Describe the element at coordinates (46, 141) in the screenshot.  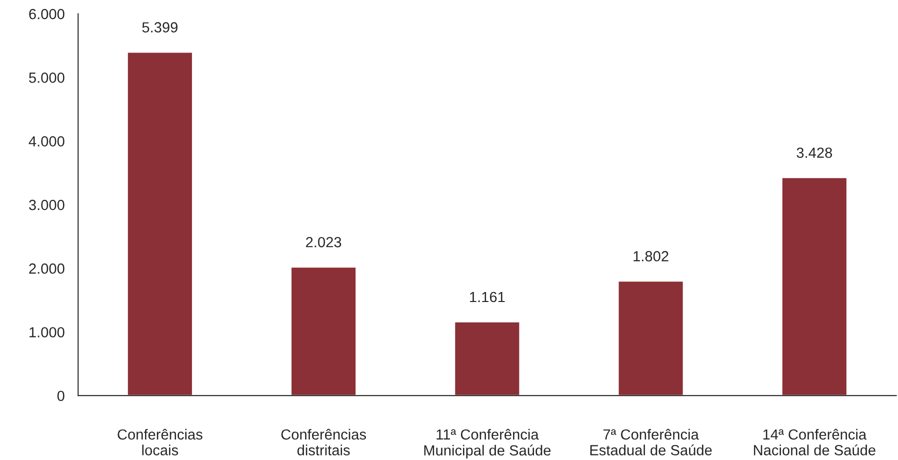
I see `y-tick-label: 4.000` at that location.